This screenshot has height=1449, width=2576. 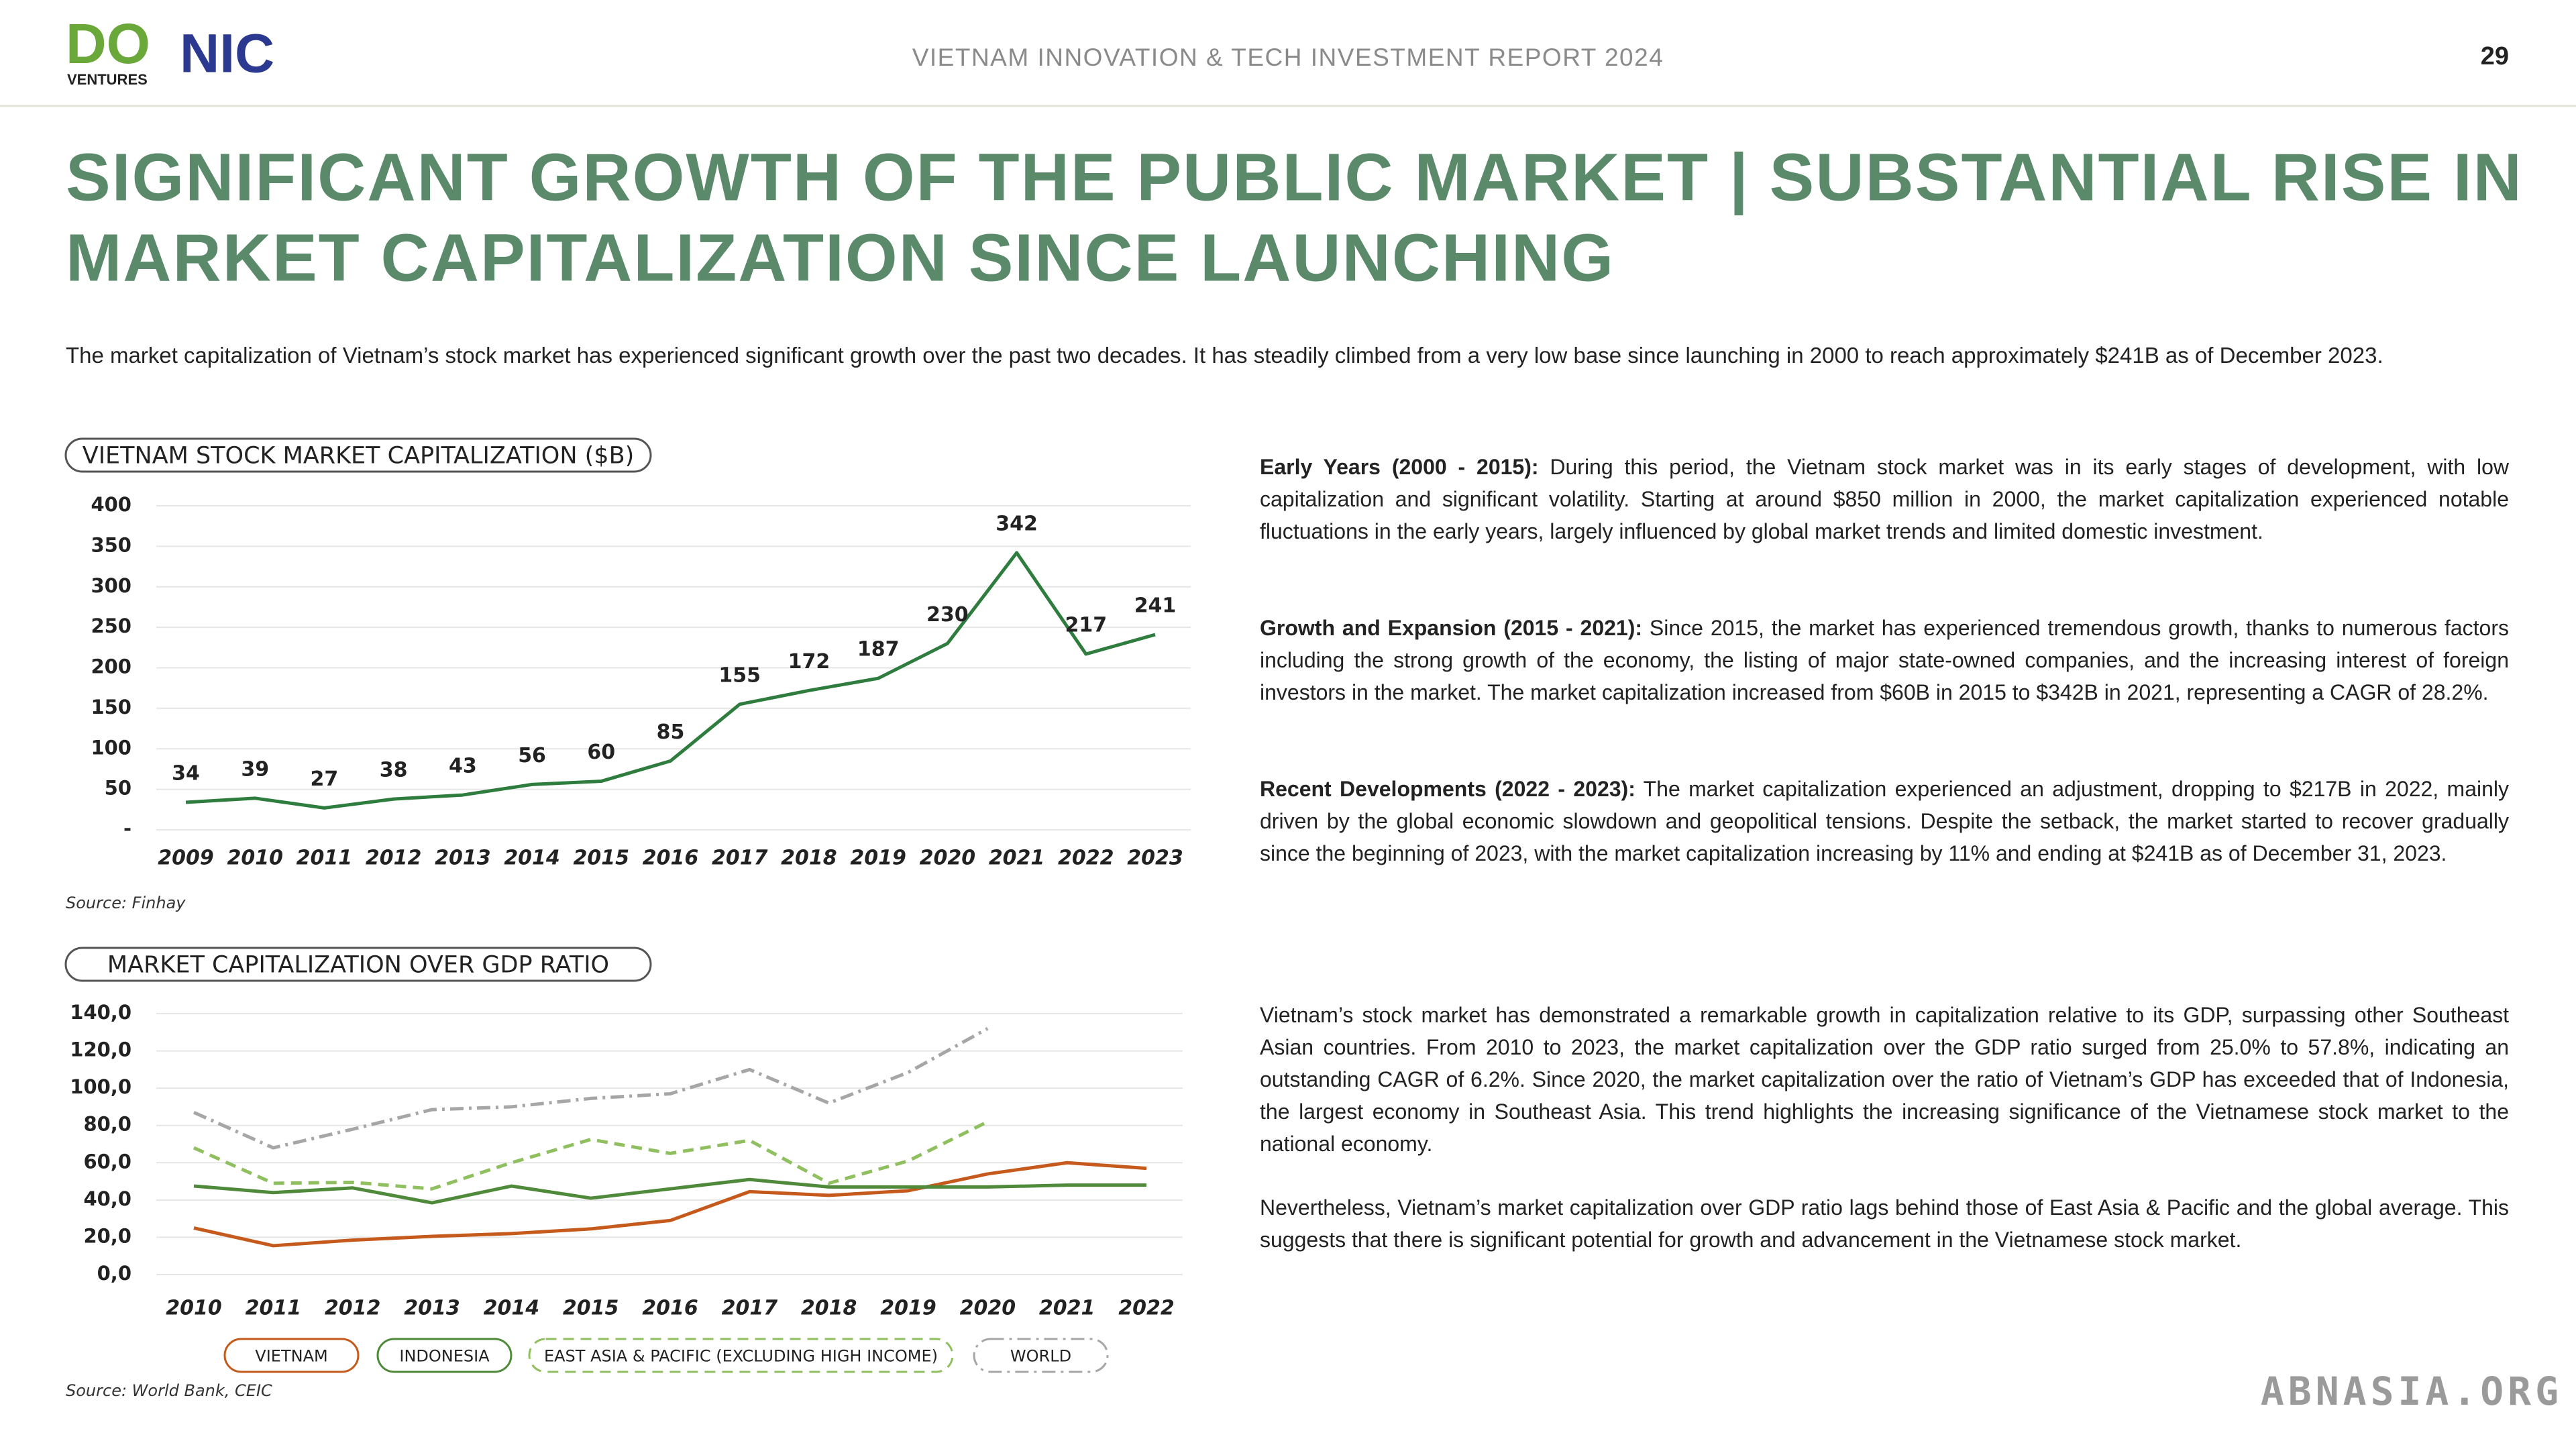 I want to click on data-label: 56, so click(x=532, y=755).